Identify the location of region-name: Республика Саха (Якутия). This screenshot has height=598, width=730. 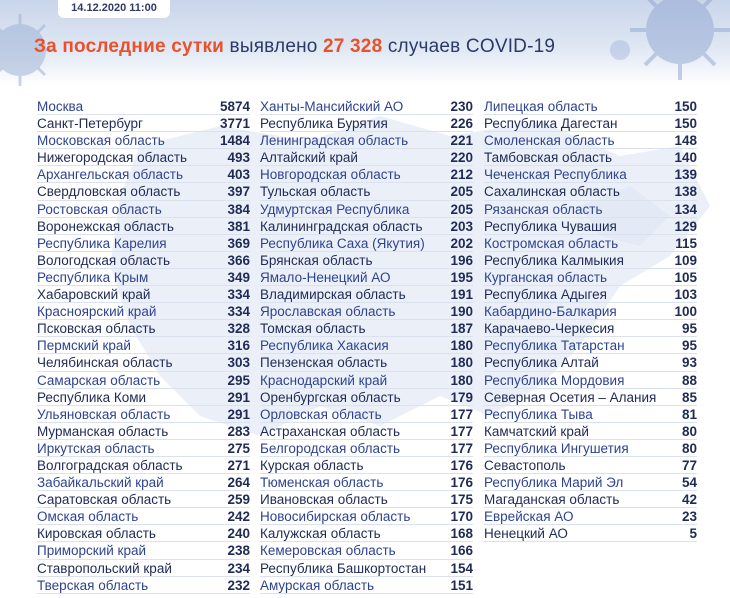
(342, 243).